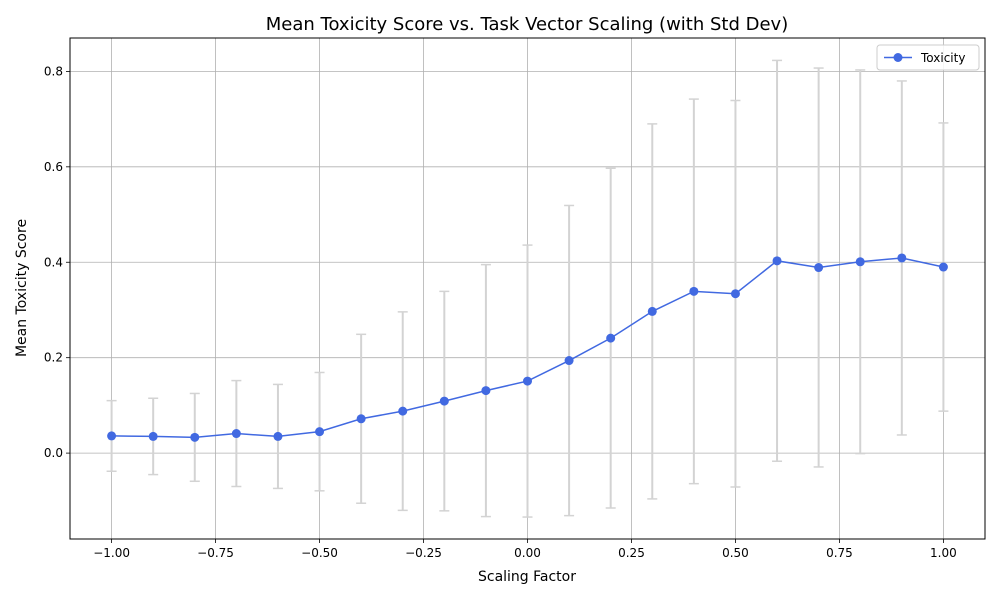 The image size is (1000, 604). I want to click on x-tick-label: 0.00, so click(527, 553).